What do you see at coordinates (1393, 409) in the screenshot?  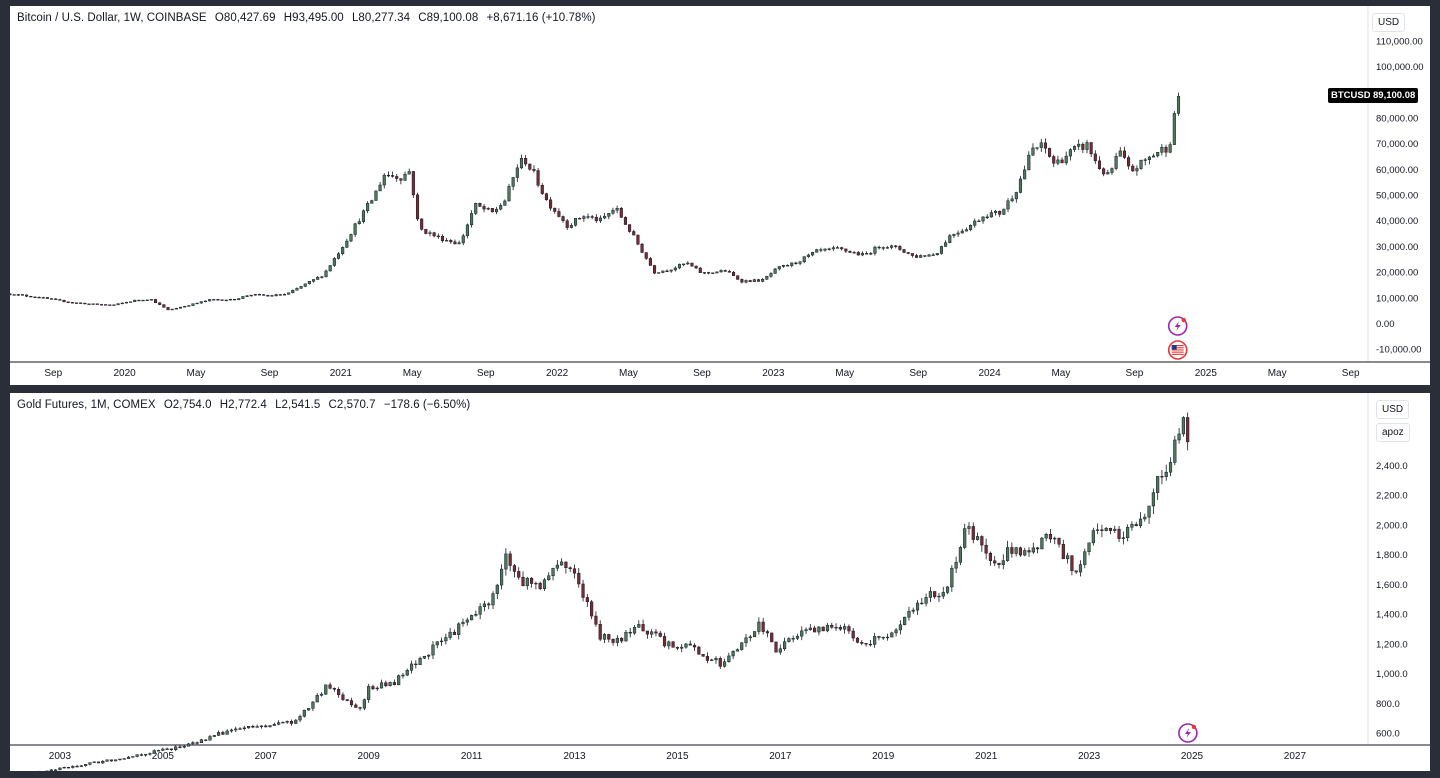 I see `gold-currency-button: USD` at bounding box center [1393, 409].